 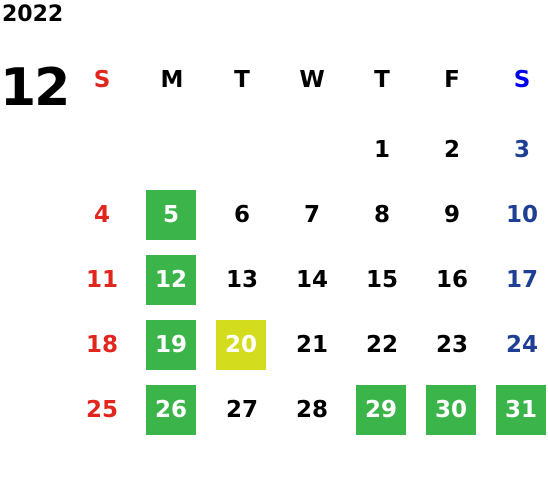 What do you see at coordinates (101, 280) in the screenshot?
I see `day: 11` at bounding box center [101, 280].